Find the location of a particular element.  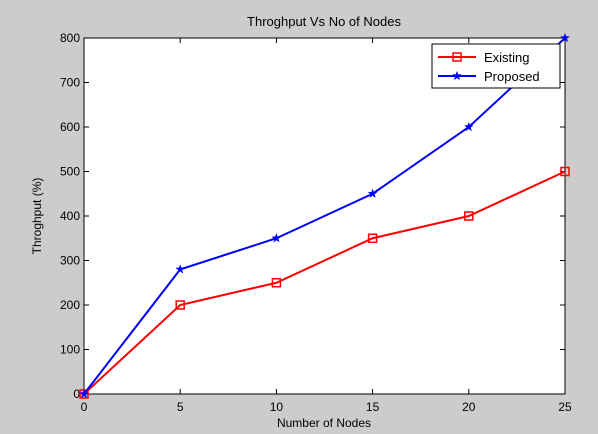

y-tick-label: 100 is located at coordinates (70, 350).